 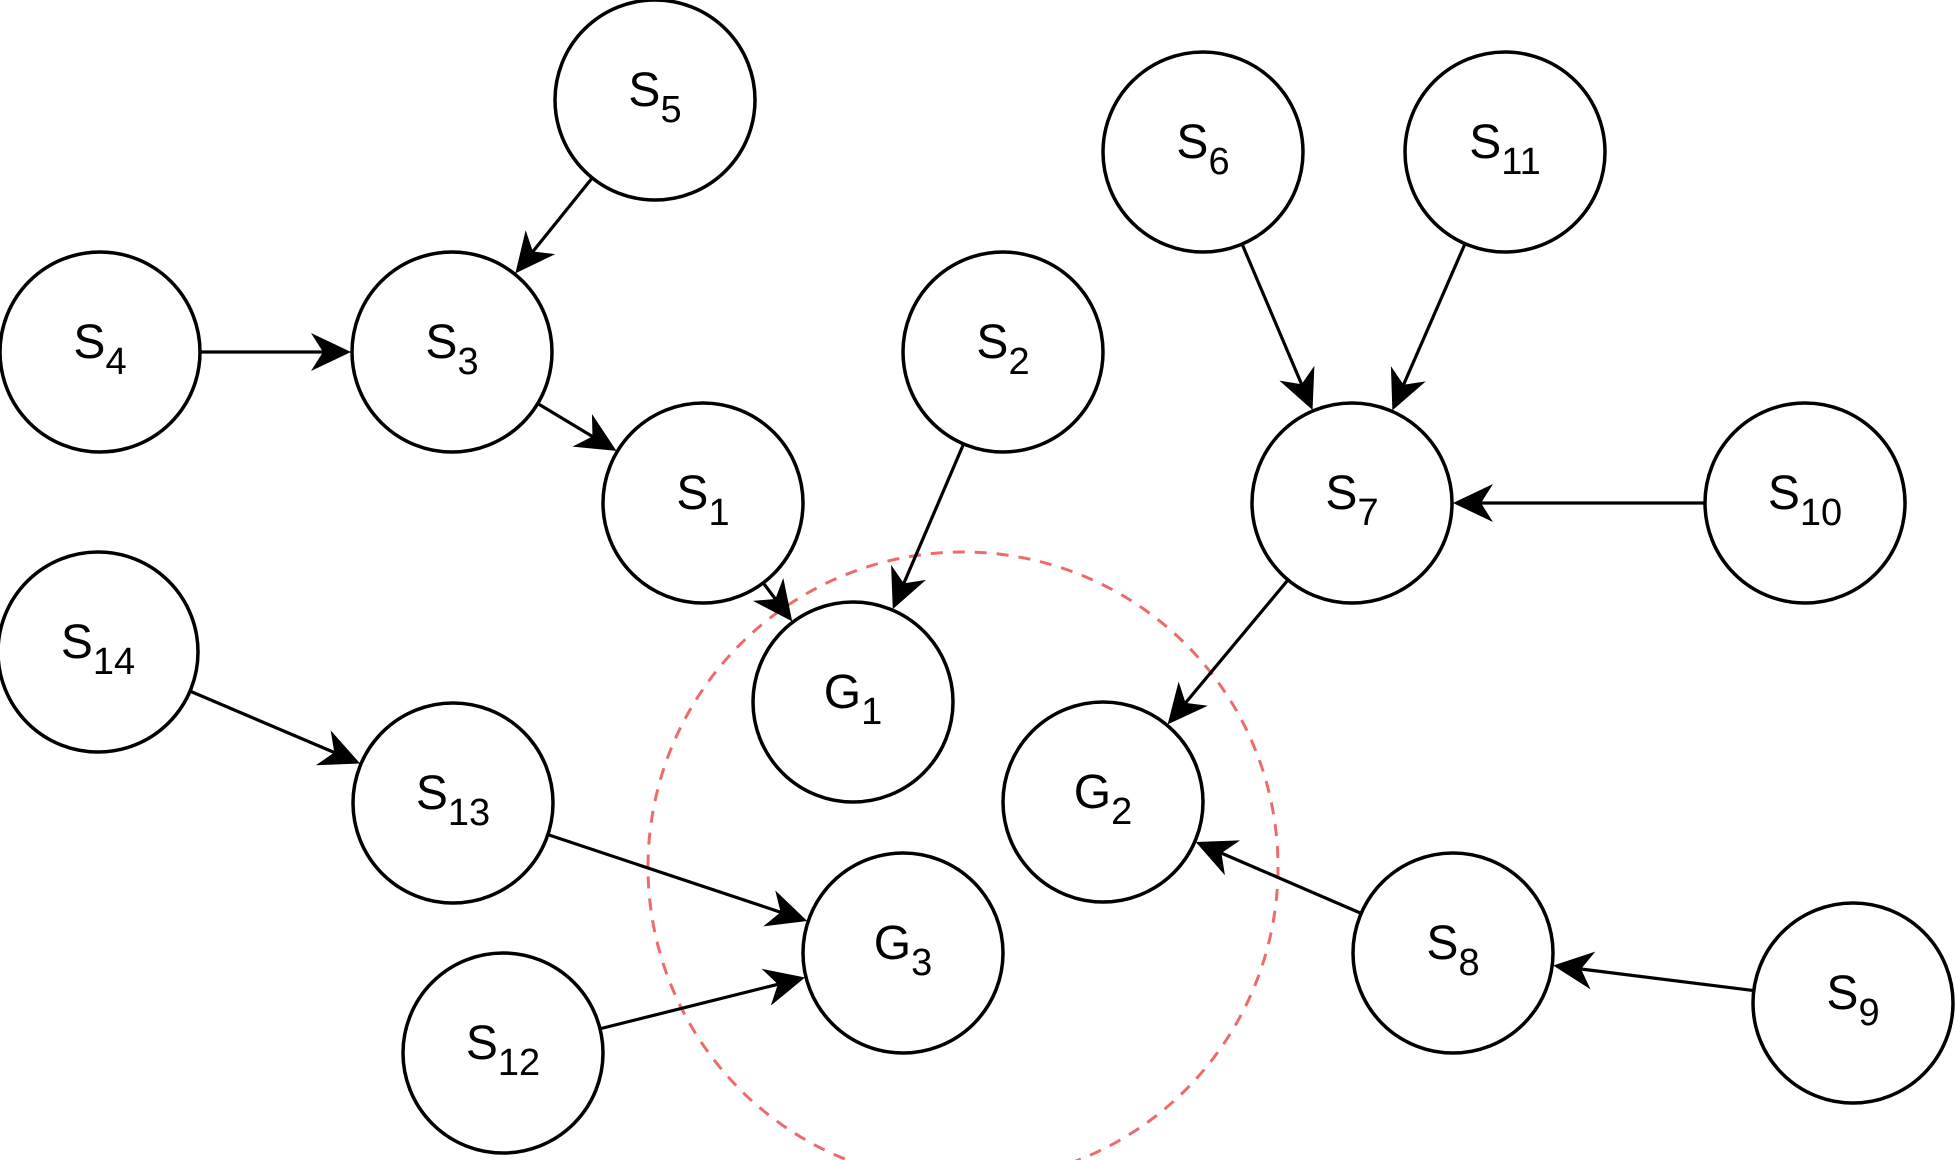 I want to click on node-label: S2, so click(x=1002, y=349).